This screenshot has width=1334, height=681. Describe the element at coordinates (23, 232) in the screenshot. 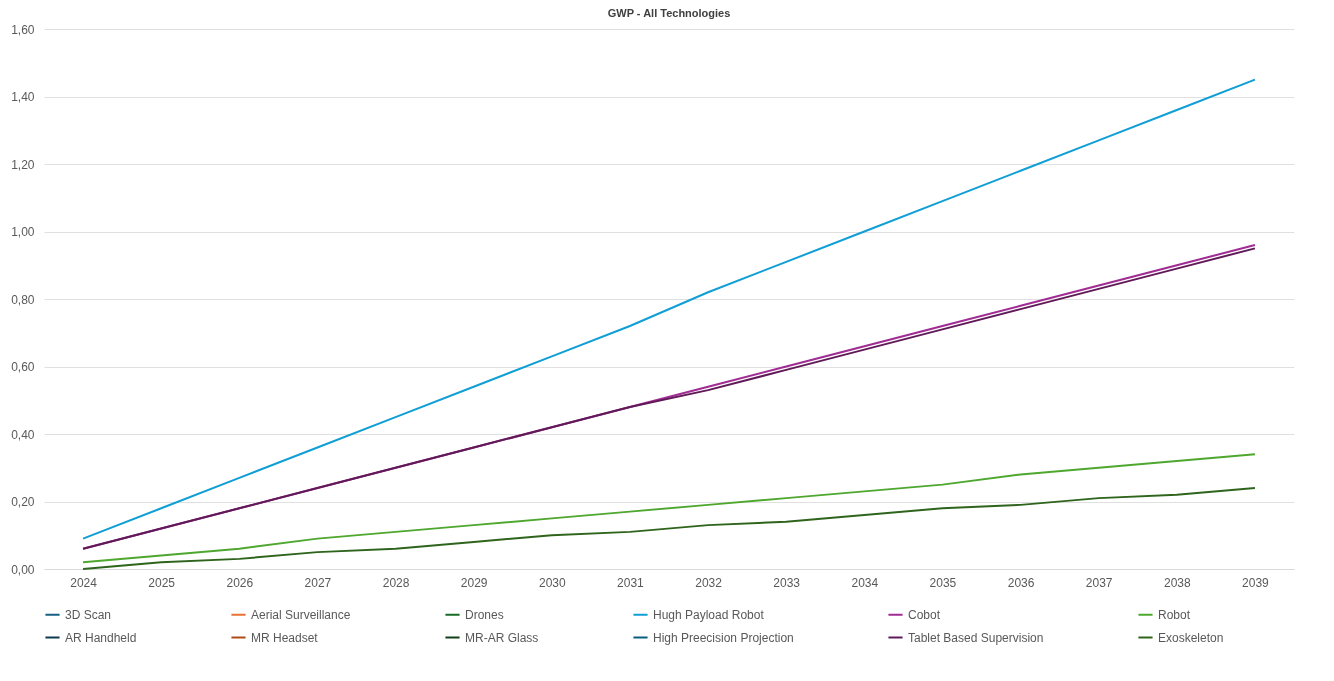

I see `y-tick-label: 1,00` at that location.